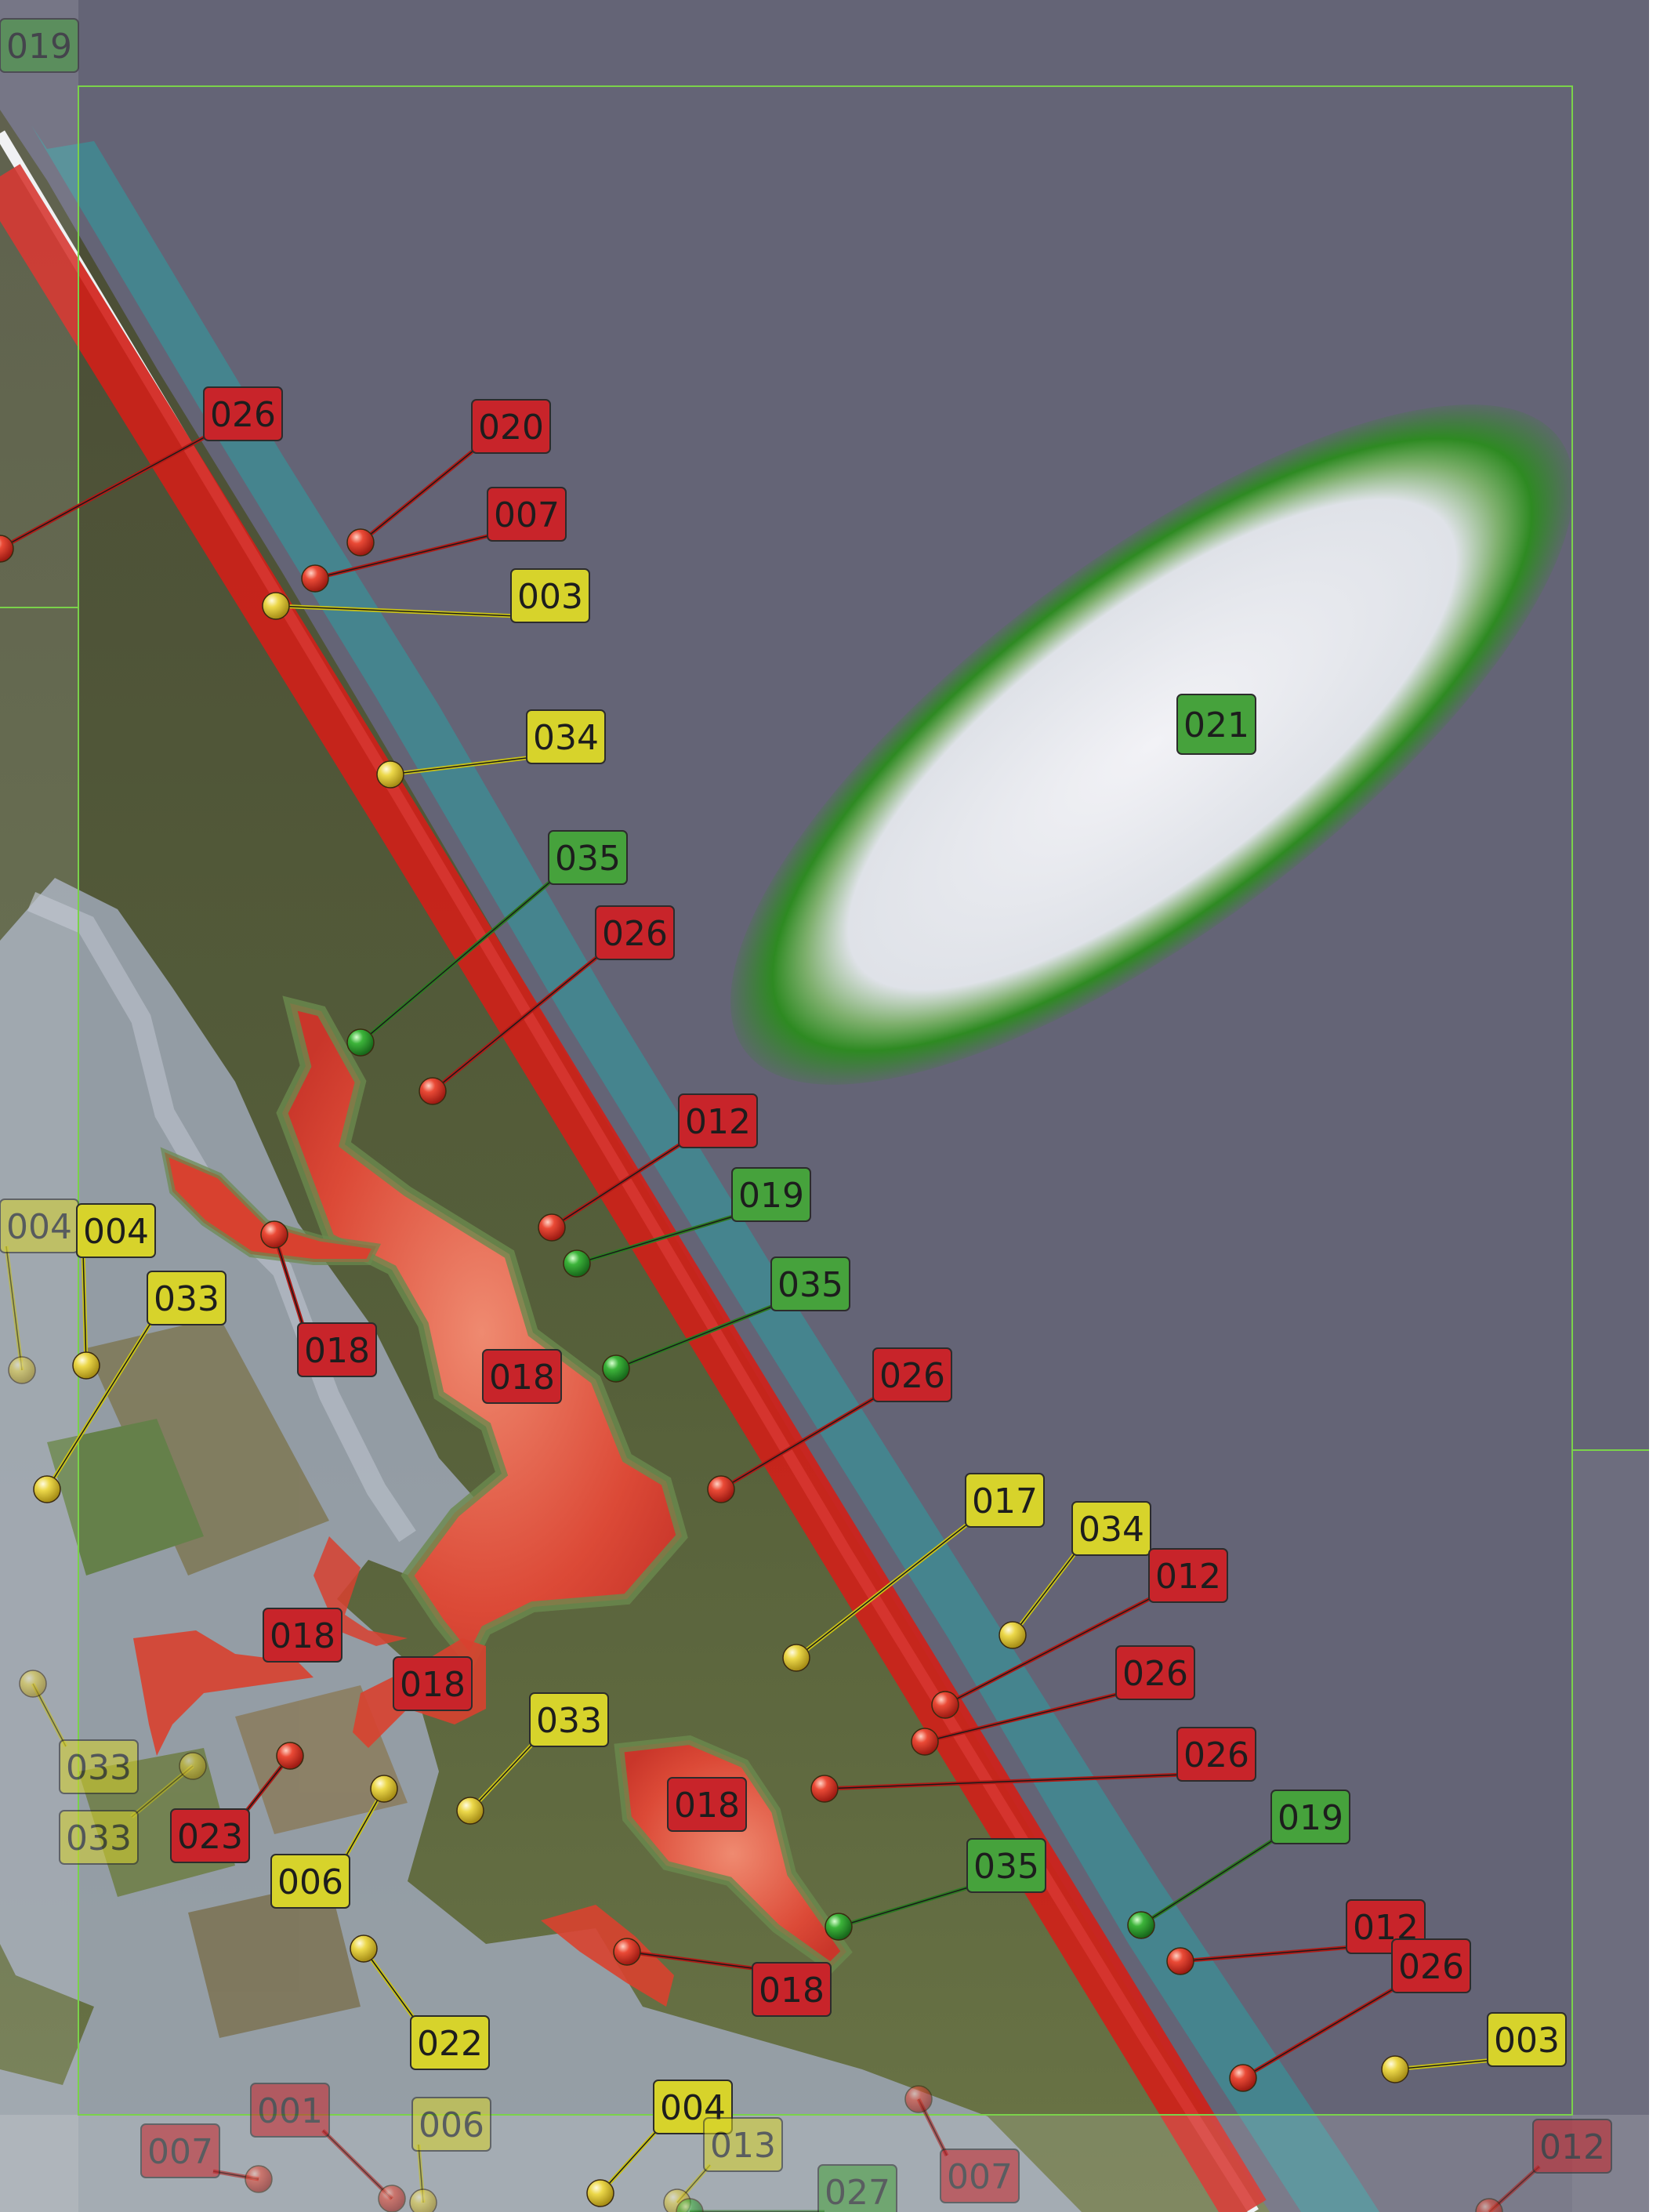  Describe the element at coordinates (450, 2042) in the screenshot. I see `marker-label: 022` at that location.